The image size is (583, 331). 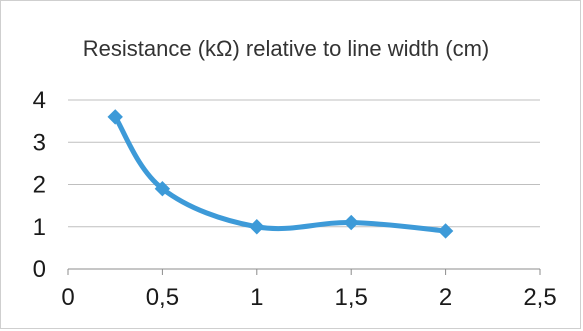 I want to click on y-tick-label-2: 2, so click(x=39, y=185).